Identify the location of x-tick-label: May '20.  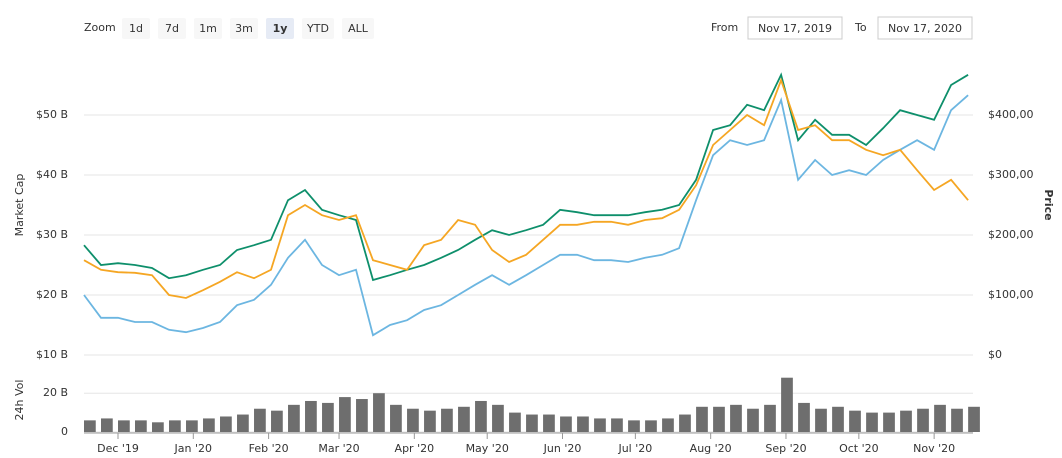
(487, 448).